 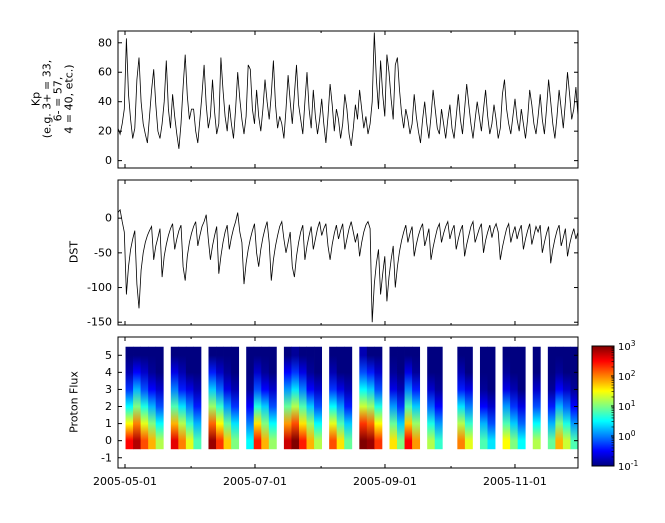 What do you see at coordinates (627, 346) in the screenshot?
I see `colorbar-tick-label: 10³` at bounding box center [627, 346].